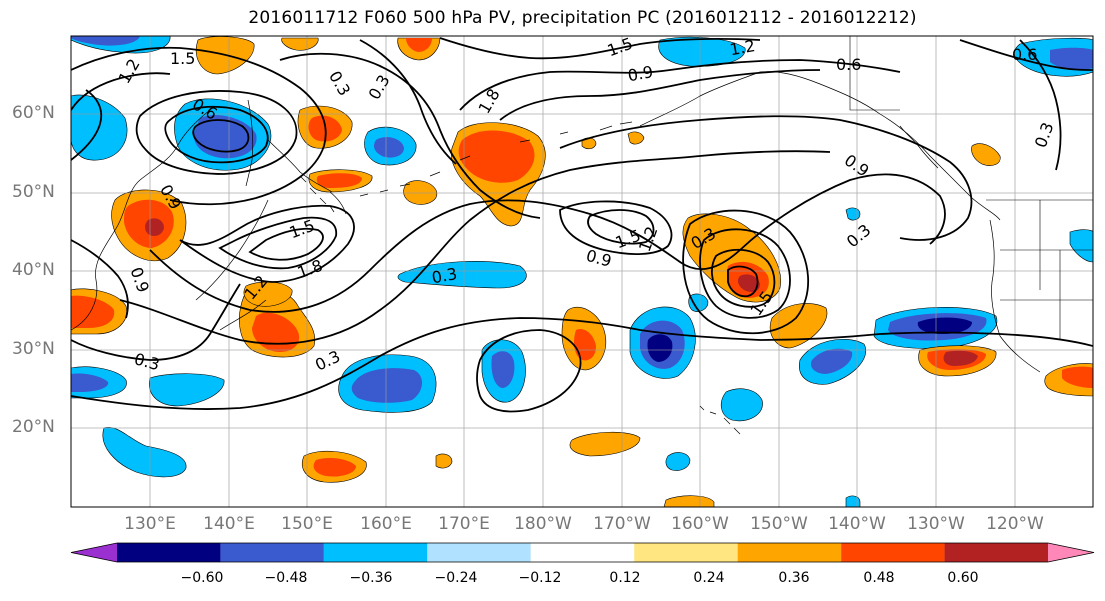 Image resolution: width=1105 pixels, height=601 pixels. What do you see at coordinates (33, 349) in the screenshot?
I see `lat-label: 30°N` at bounding box center [33, 349].